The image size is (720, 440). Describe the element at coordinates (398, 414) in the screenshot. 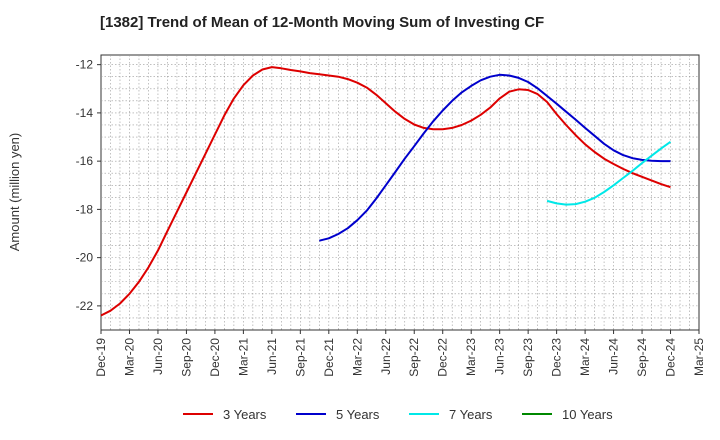

I see `legend: 3 Years 5 Years 7 Years 10 Years` at that location.